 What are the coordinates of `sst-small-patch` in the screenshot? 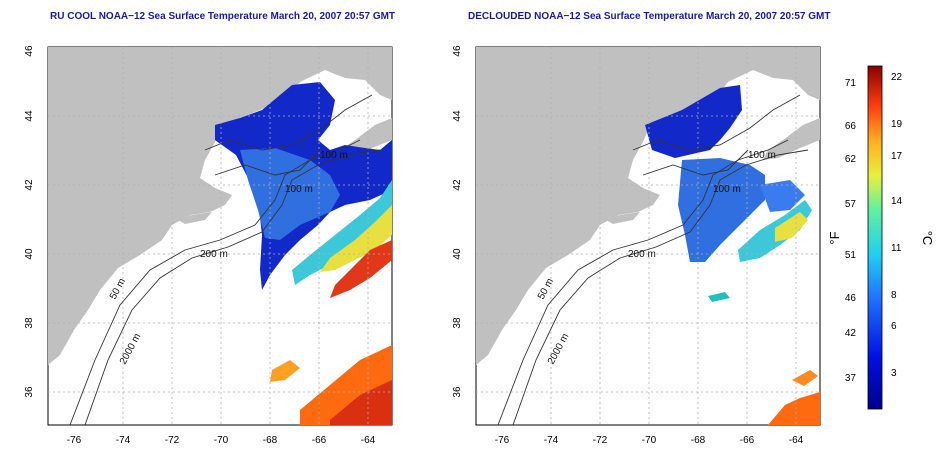 It's located at (719, 297).